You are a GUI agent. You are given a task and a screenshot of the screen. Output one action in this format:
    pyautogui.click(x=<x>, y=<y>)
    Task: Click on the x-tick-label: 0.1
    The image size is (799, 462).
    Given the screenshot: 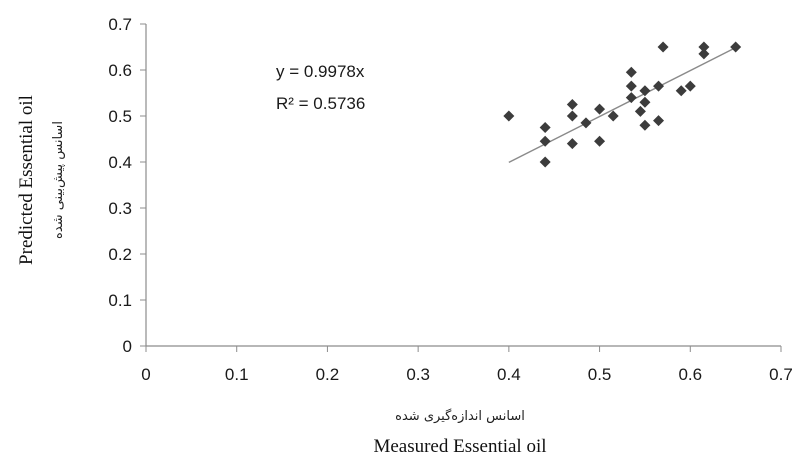 What is the action you would take?
    pyautogui.click(x=237, y=374)
    